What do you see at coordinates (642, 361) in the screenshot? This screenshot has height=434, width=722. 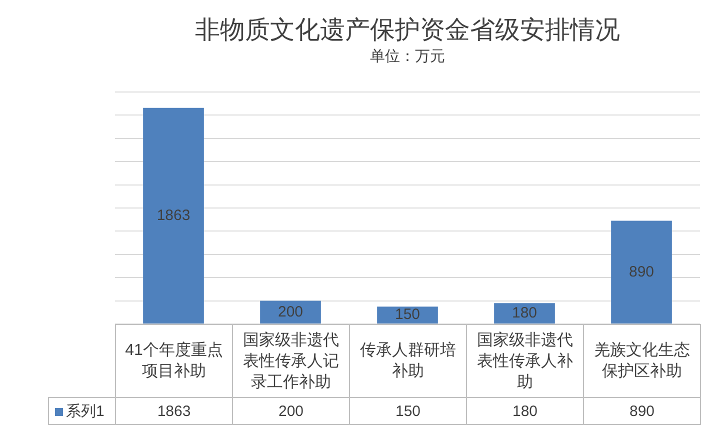 I see `x-tick-label: 羌族文化生态保护区补助` at bounding box center [642, 361].